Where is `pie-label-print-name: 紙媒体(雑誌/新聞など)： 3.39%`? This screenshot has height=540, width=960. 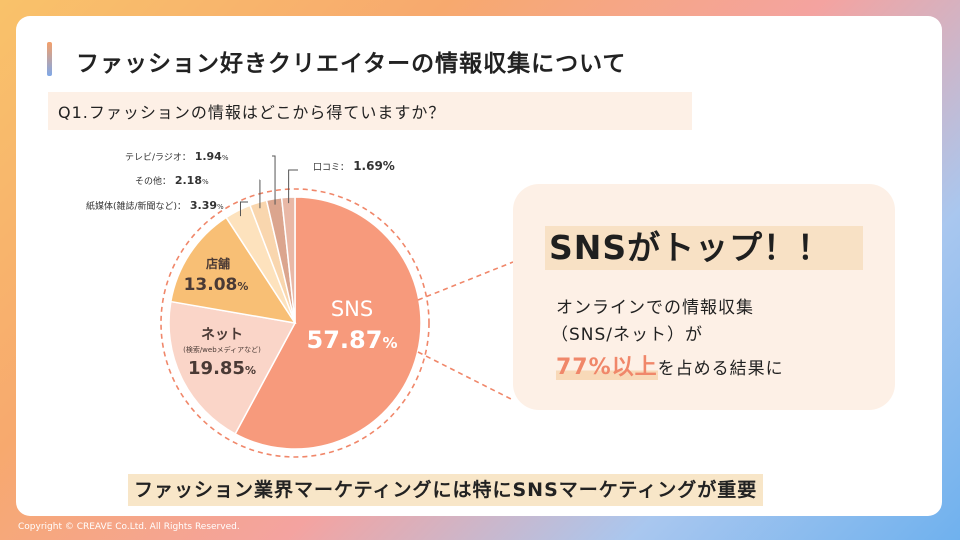
pie-label-print-name: 紙媒体(雑誌/新聞など)： 3.39% is located at coordinates (155, 205).